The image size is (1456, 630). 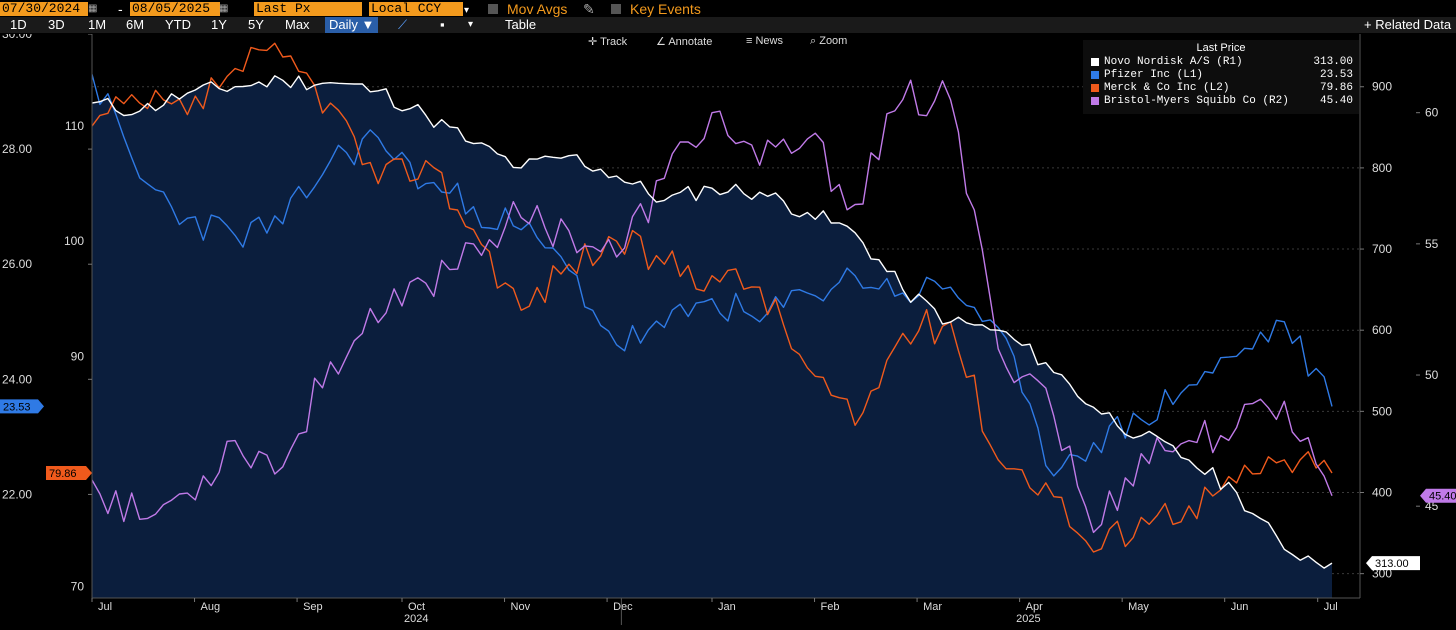 I want to click on y-tick-label-l2: 110, so click(x=74, y=126).